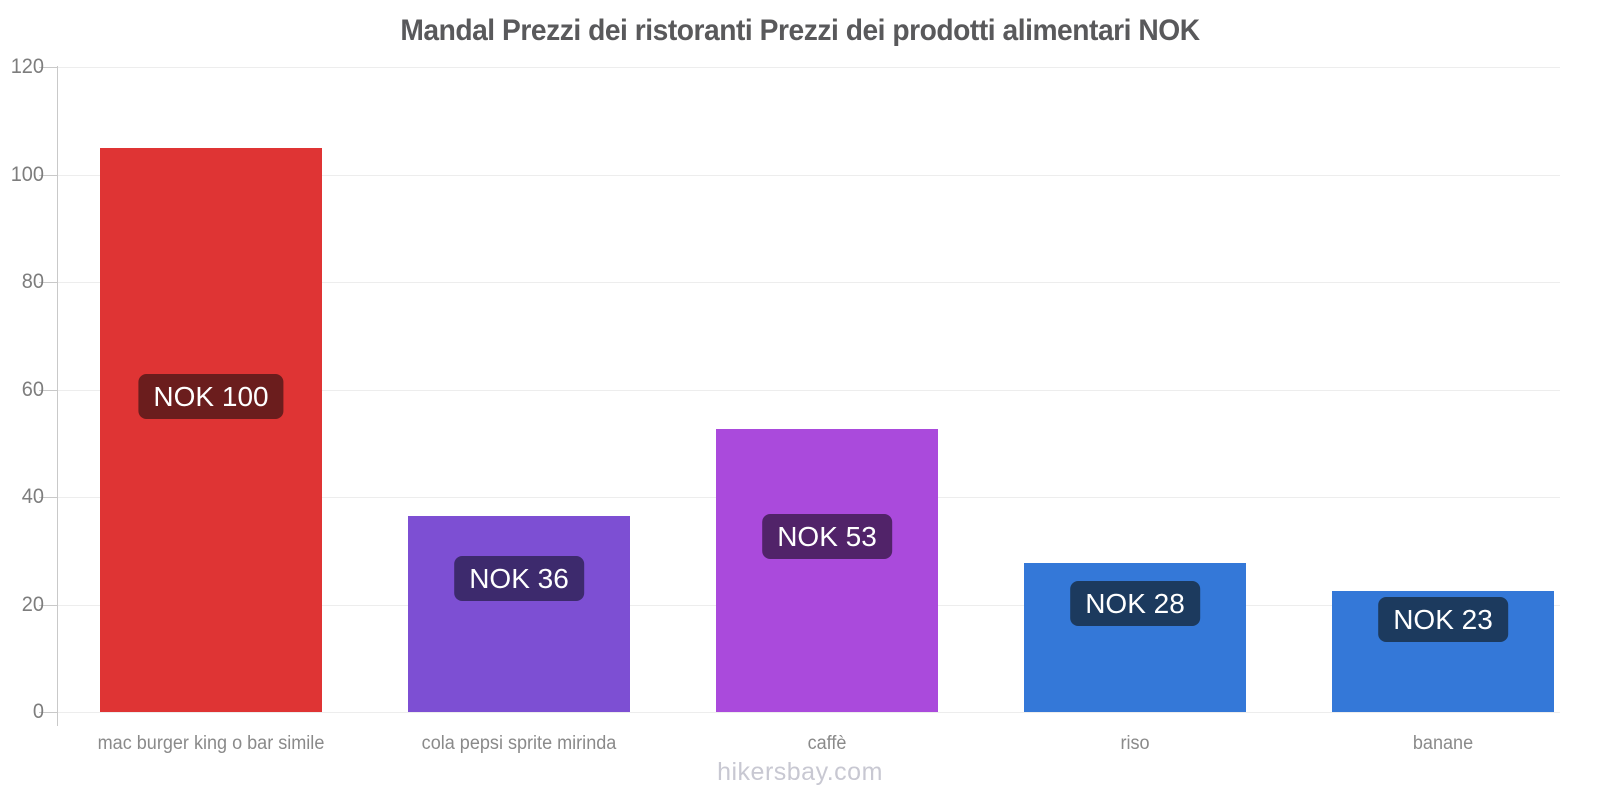 This screenshot has width=1600, height=800. I want to click on bar-banane: NOK 23, so click(1443, 651).